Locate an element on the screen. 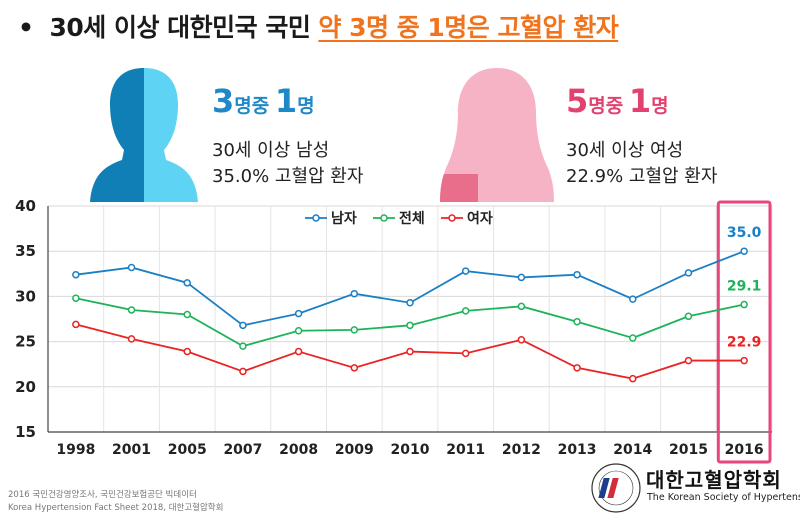 This screenshot has width=800, height=518. x-tick-label: 2016 is located at coordinates (744, 450).